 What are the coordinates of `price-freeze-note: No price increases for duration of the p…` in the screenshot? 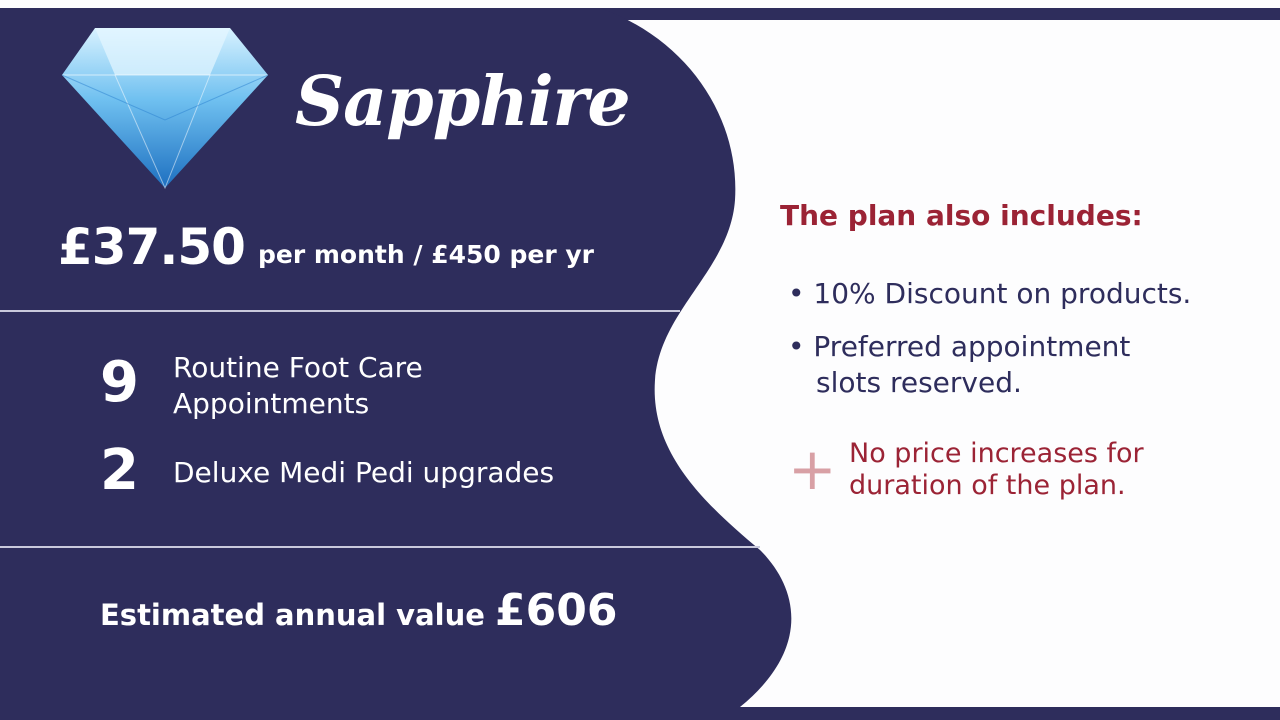 It's located at (996, 470).